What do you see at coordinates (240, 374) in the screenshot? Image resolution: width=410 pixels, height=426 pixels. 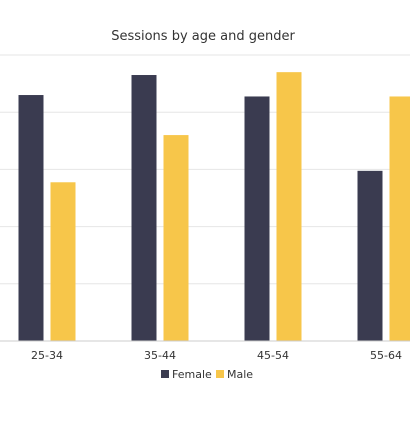 I see `legend-label-male: Male` at bounding box center [240, 374].